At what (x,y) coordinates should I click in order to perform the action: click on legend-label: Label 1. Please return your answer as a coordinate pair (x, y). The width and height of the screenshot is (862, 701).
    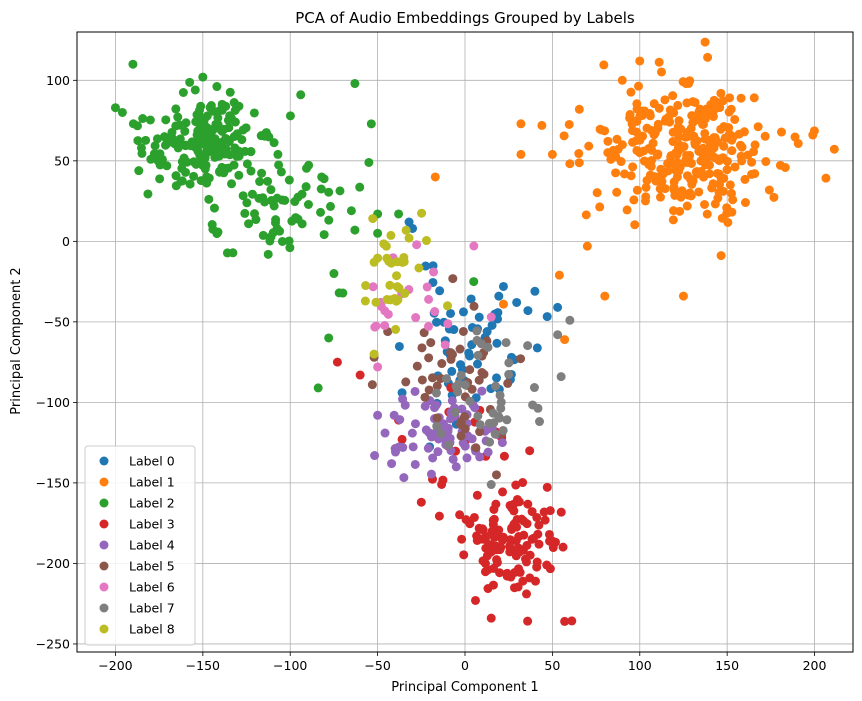
    Looking at the image, I should click on (152, 482).